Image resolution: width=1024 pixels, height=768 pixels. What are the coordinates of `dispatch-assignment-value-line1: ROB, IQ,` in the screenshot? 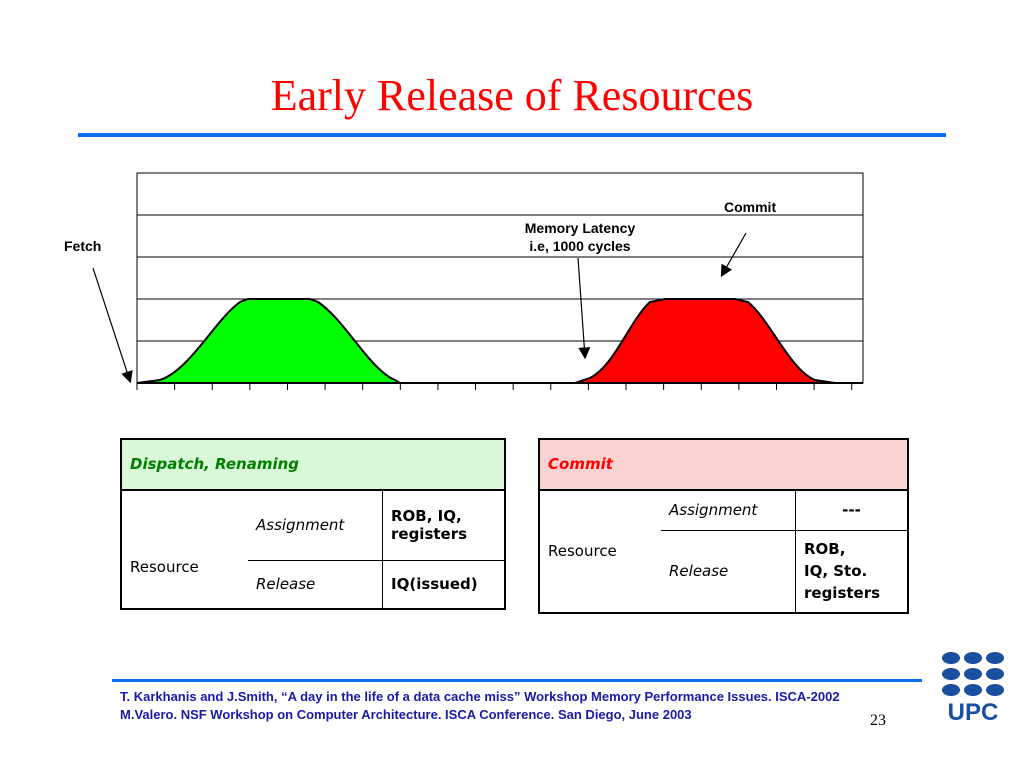 It's located at (426, 516).